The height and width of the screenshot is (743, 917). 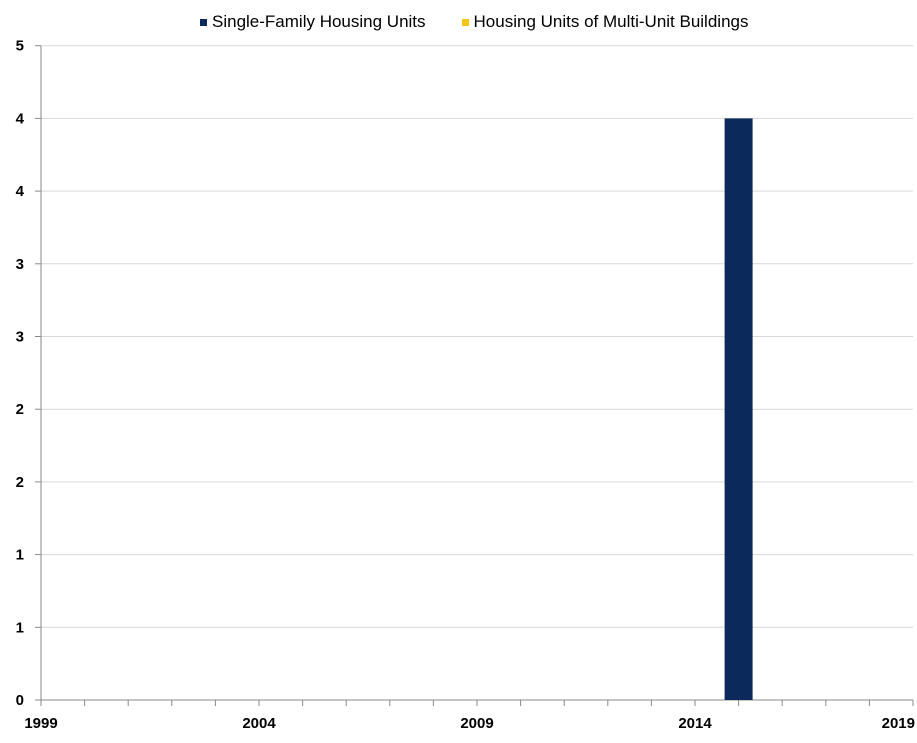 I want to click on legend-item-multi-unit: Housing Units of Multi-Unit Buildings, so click(x=605, y=22).